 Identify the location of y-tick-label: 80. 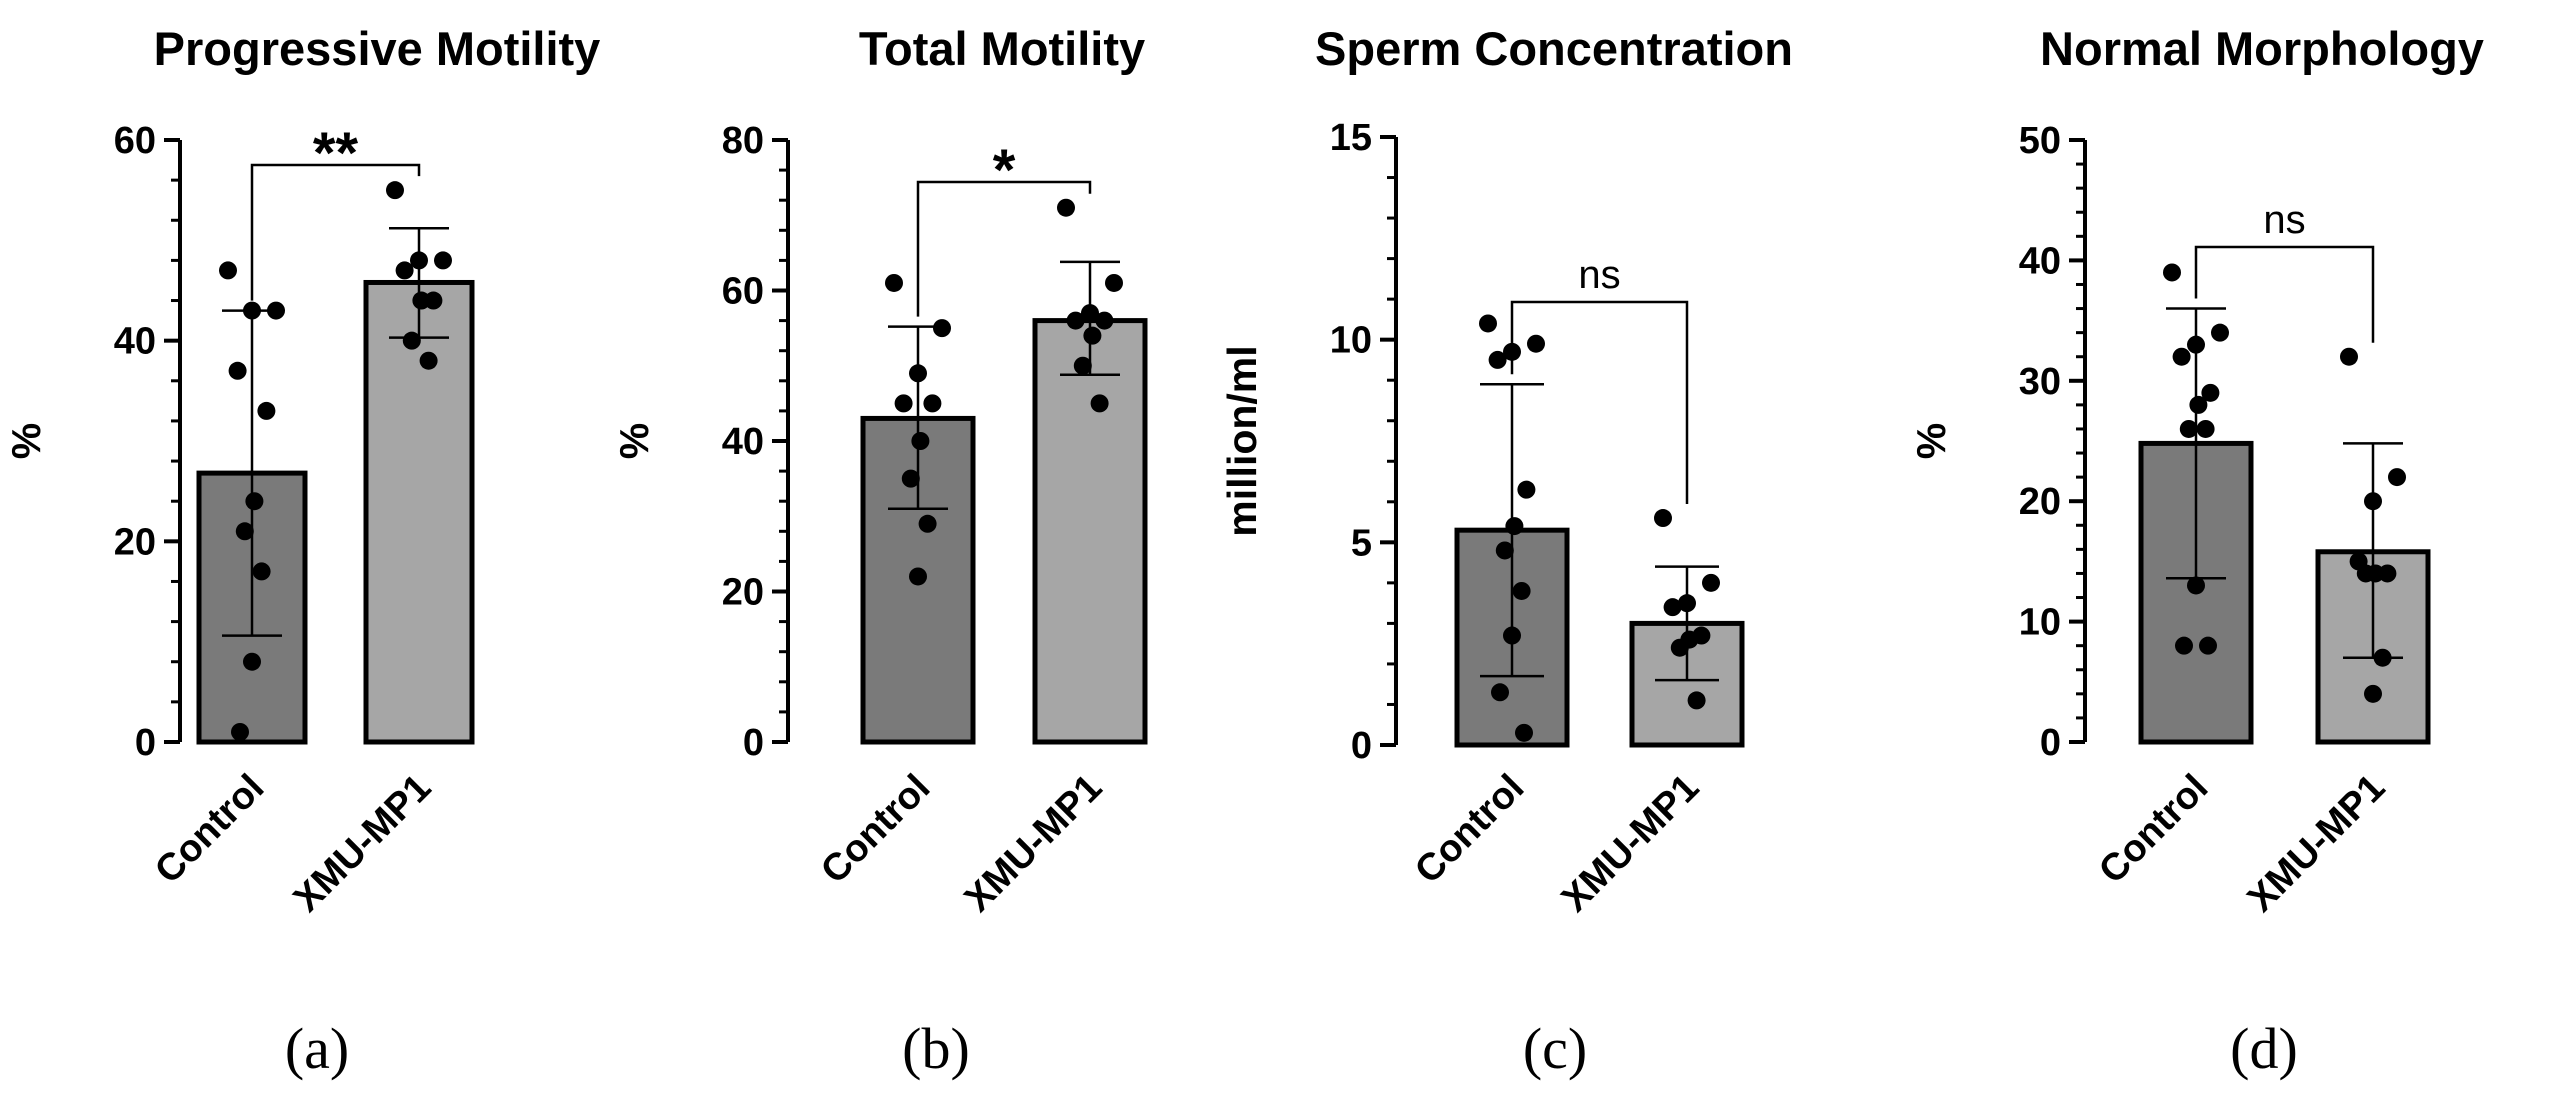
(743, 141).